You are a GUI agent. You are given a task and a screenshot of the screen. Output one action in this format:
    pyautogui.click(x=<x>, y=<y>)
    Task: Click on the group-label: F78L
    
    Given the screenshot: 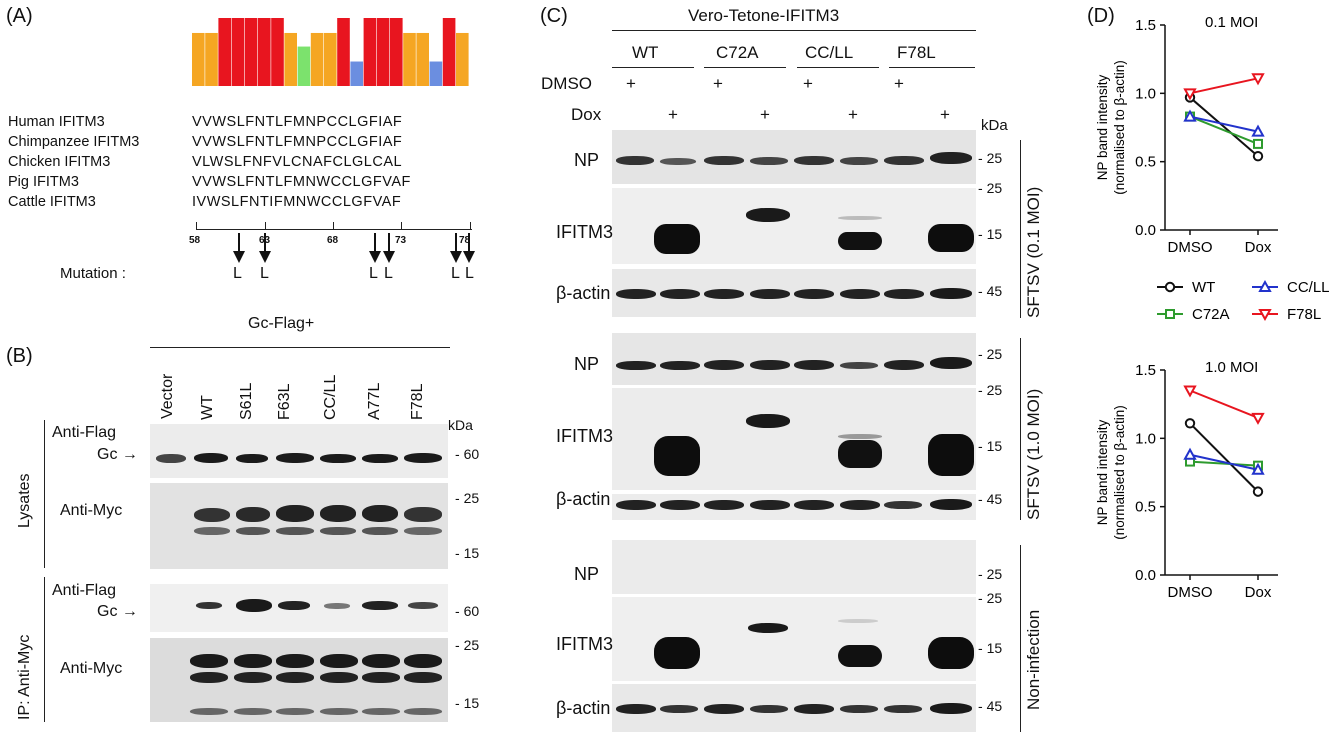 What is the action you would take?
    pyautogui.click(x=916, y=52)
    